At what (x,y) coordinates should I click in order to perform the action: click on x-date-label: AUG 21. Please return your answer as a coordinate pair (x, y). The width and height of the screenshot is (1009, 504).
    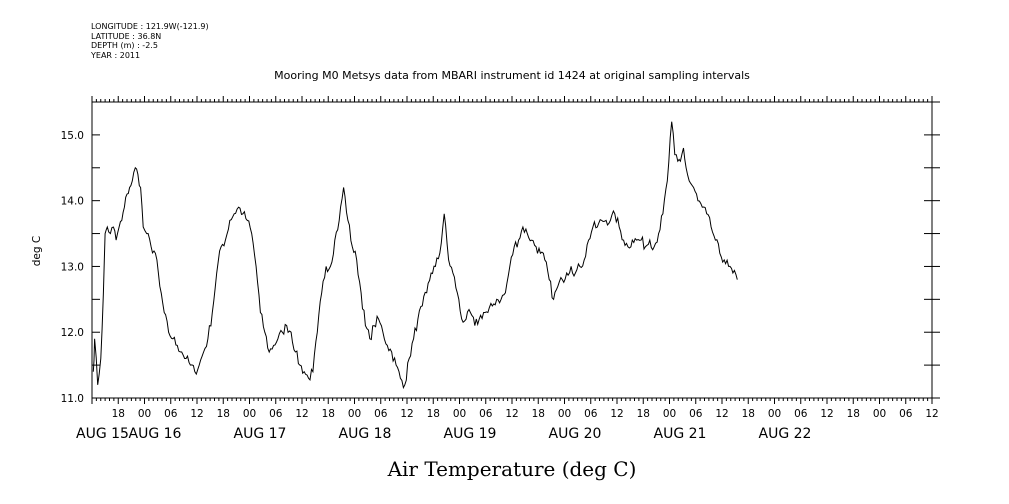
    Looking at the image, I should click on (680, 434).